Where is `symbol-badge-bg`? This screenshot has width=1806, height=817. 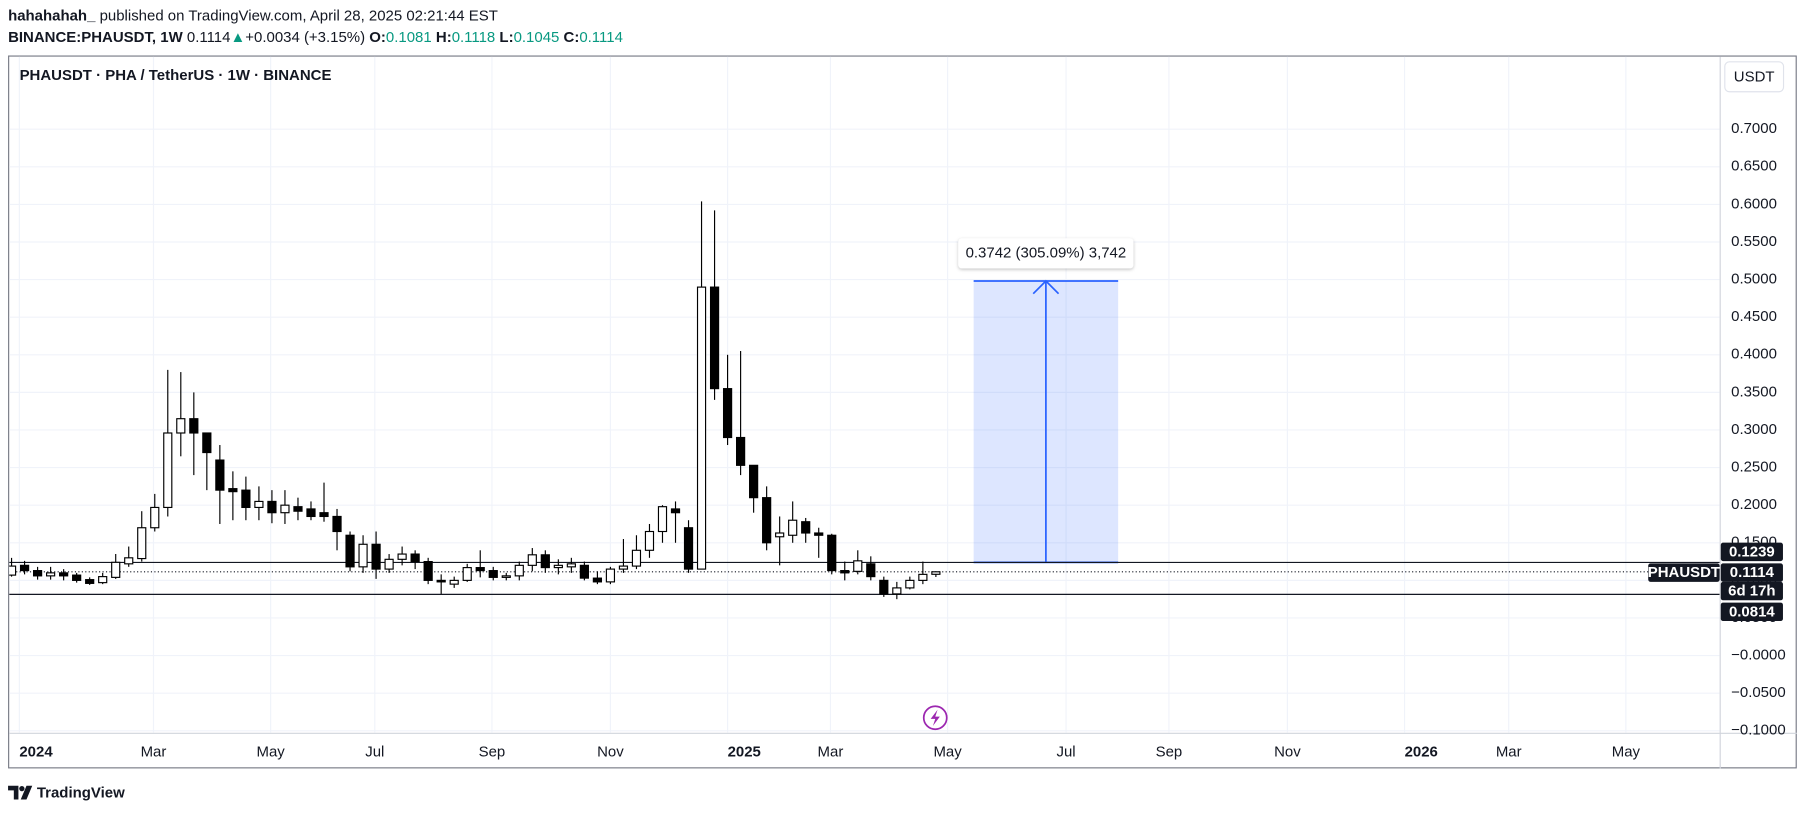 symbol-badge-bg is located at coordinates (1684, 572).